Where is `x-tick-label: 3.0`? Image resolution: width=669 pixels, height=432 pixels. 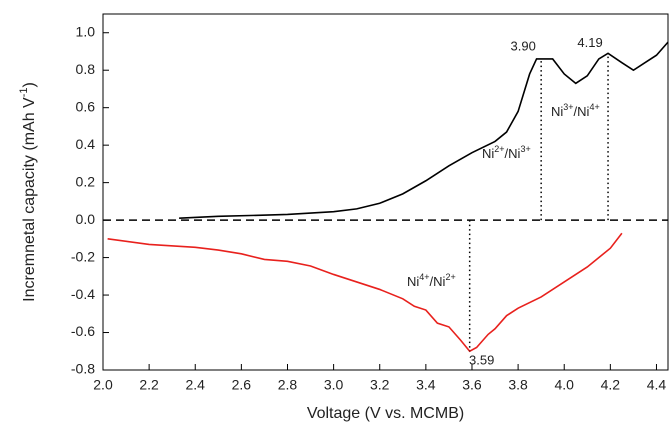 x-tick-label: 3.0 is located at coordinates (334, 385).